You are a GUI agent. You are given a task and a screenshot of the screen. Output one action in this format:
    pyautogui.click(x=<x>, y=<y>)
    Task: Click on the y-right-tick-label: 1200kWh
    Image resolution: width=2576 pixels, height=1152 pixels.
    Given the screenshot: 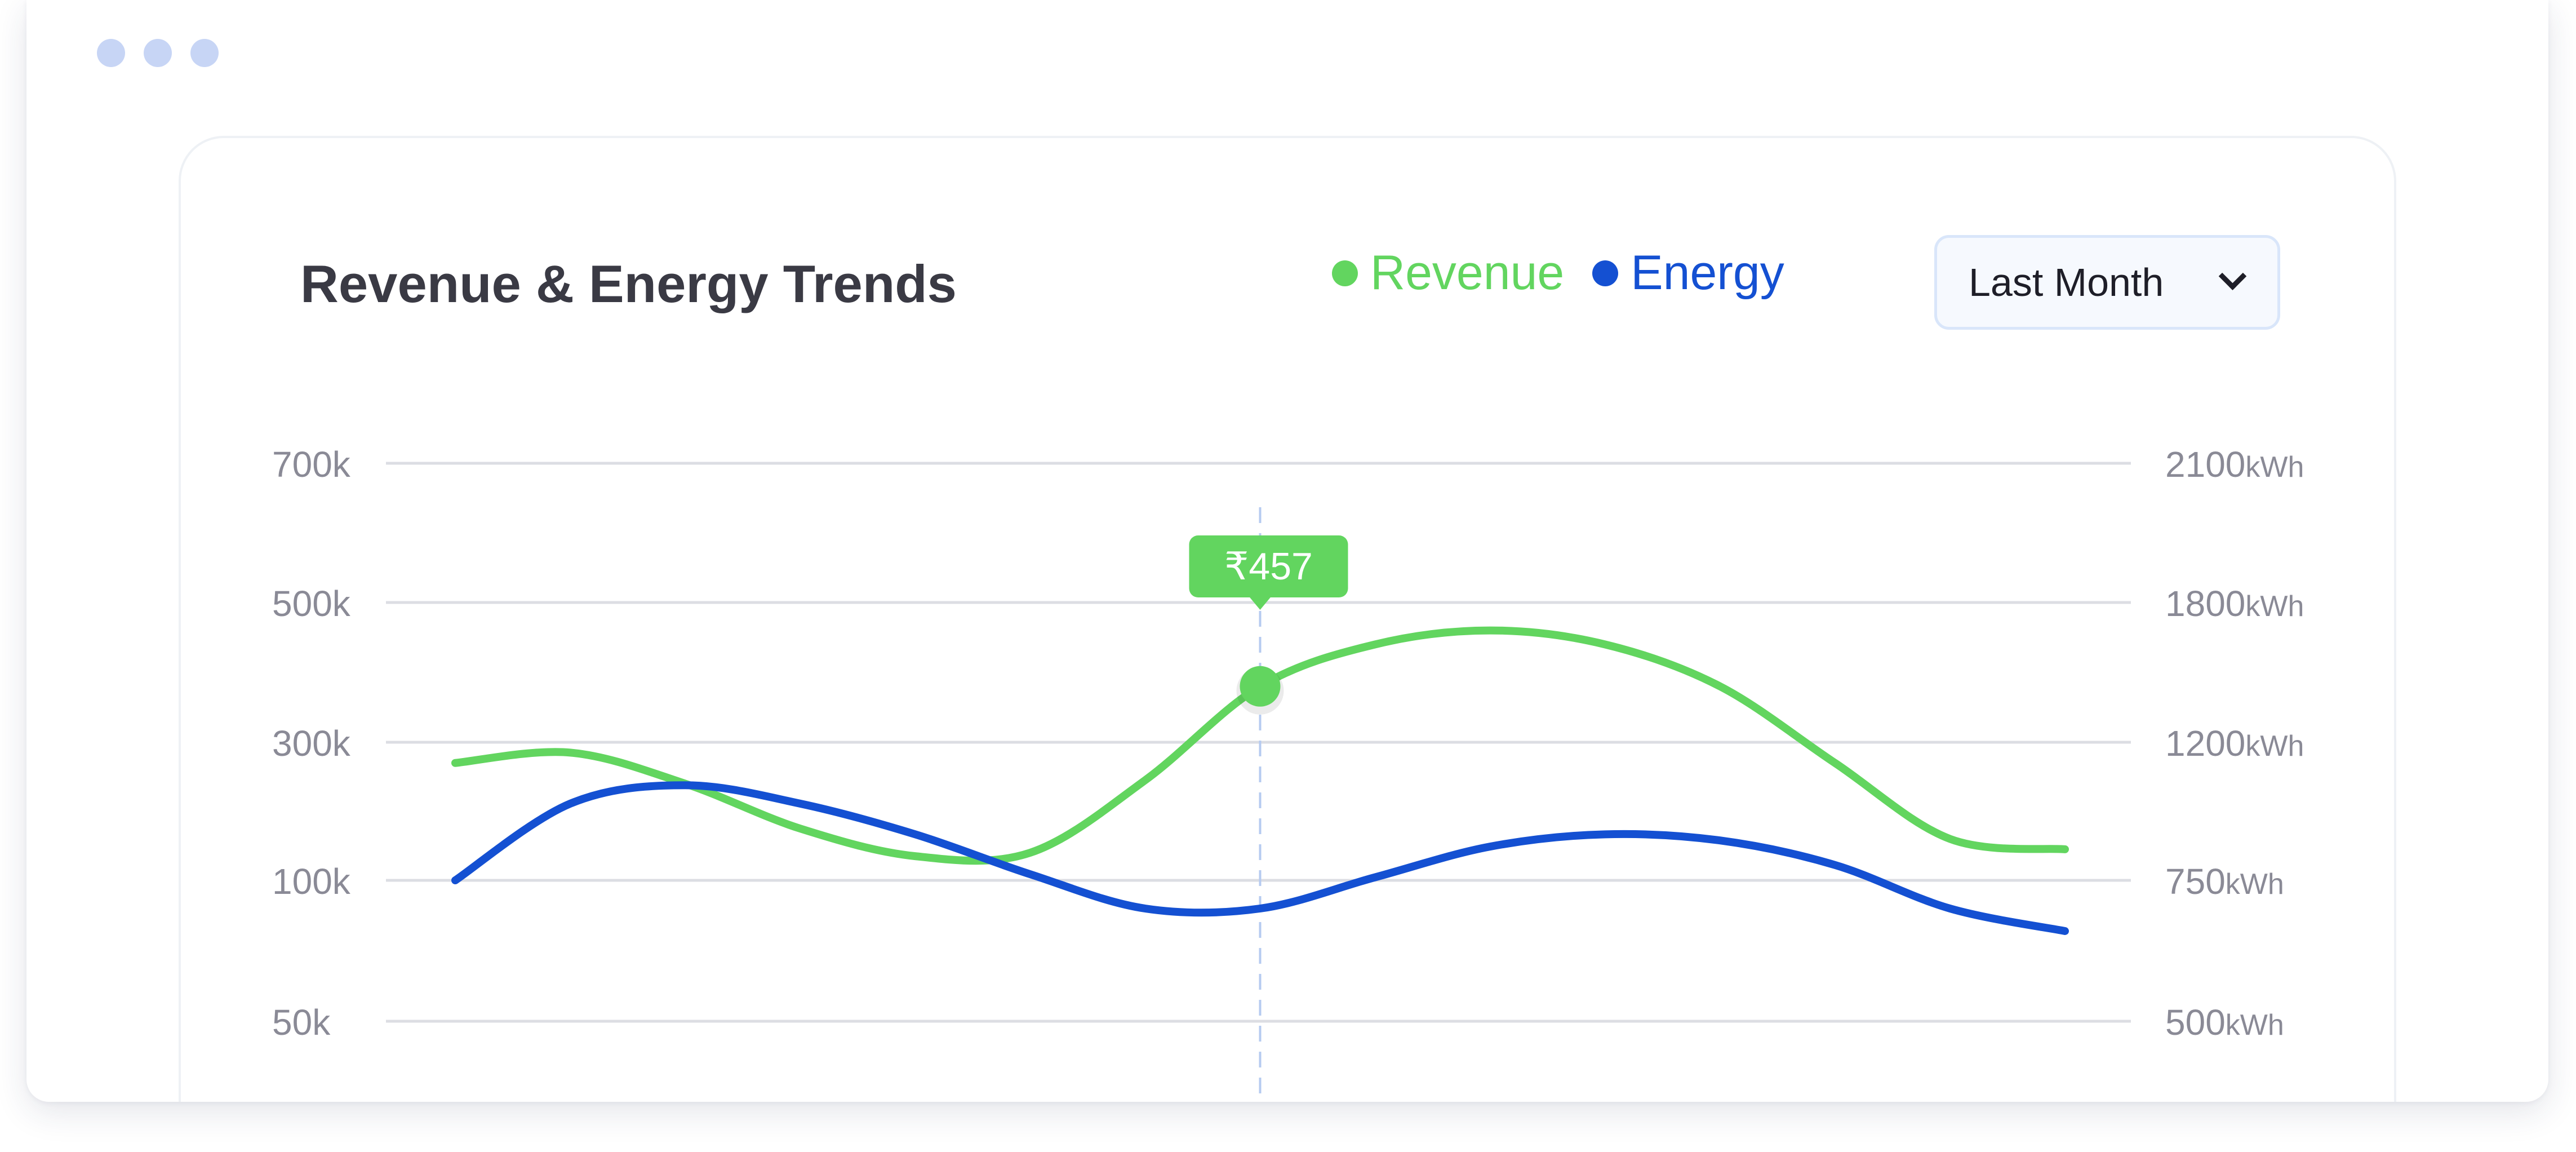 What is the action you would take?
    pyautogui.click(x=2234, y=743)
    